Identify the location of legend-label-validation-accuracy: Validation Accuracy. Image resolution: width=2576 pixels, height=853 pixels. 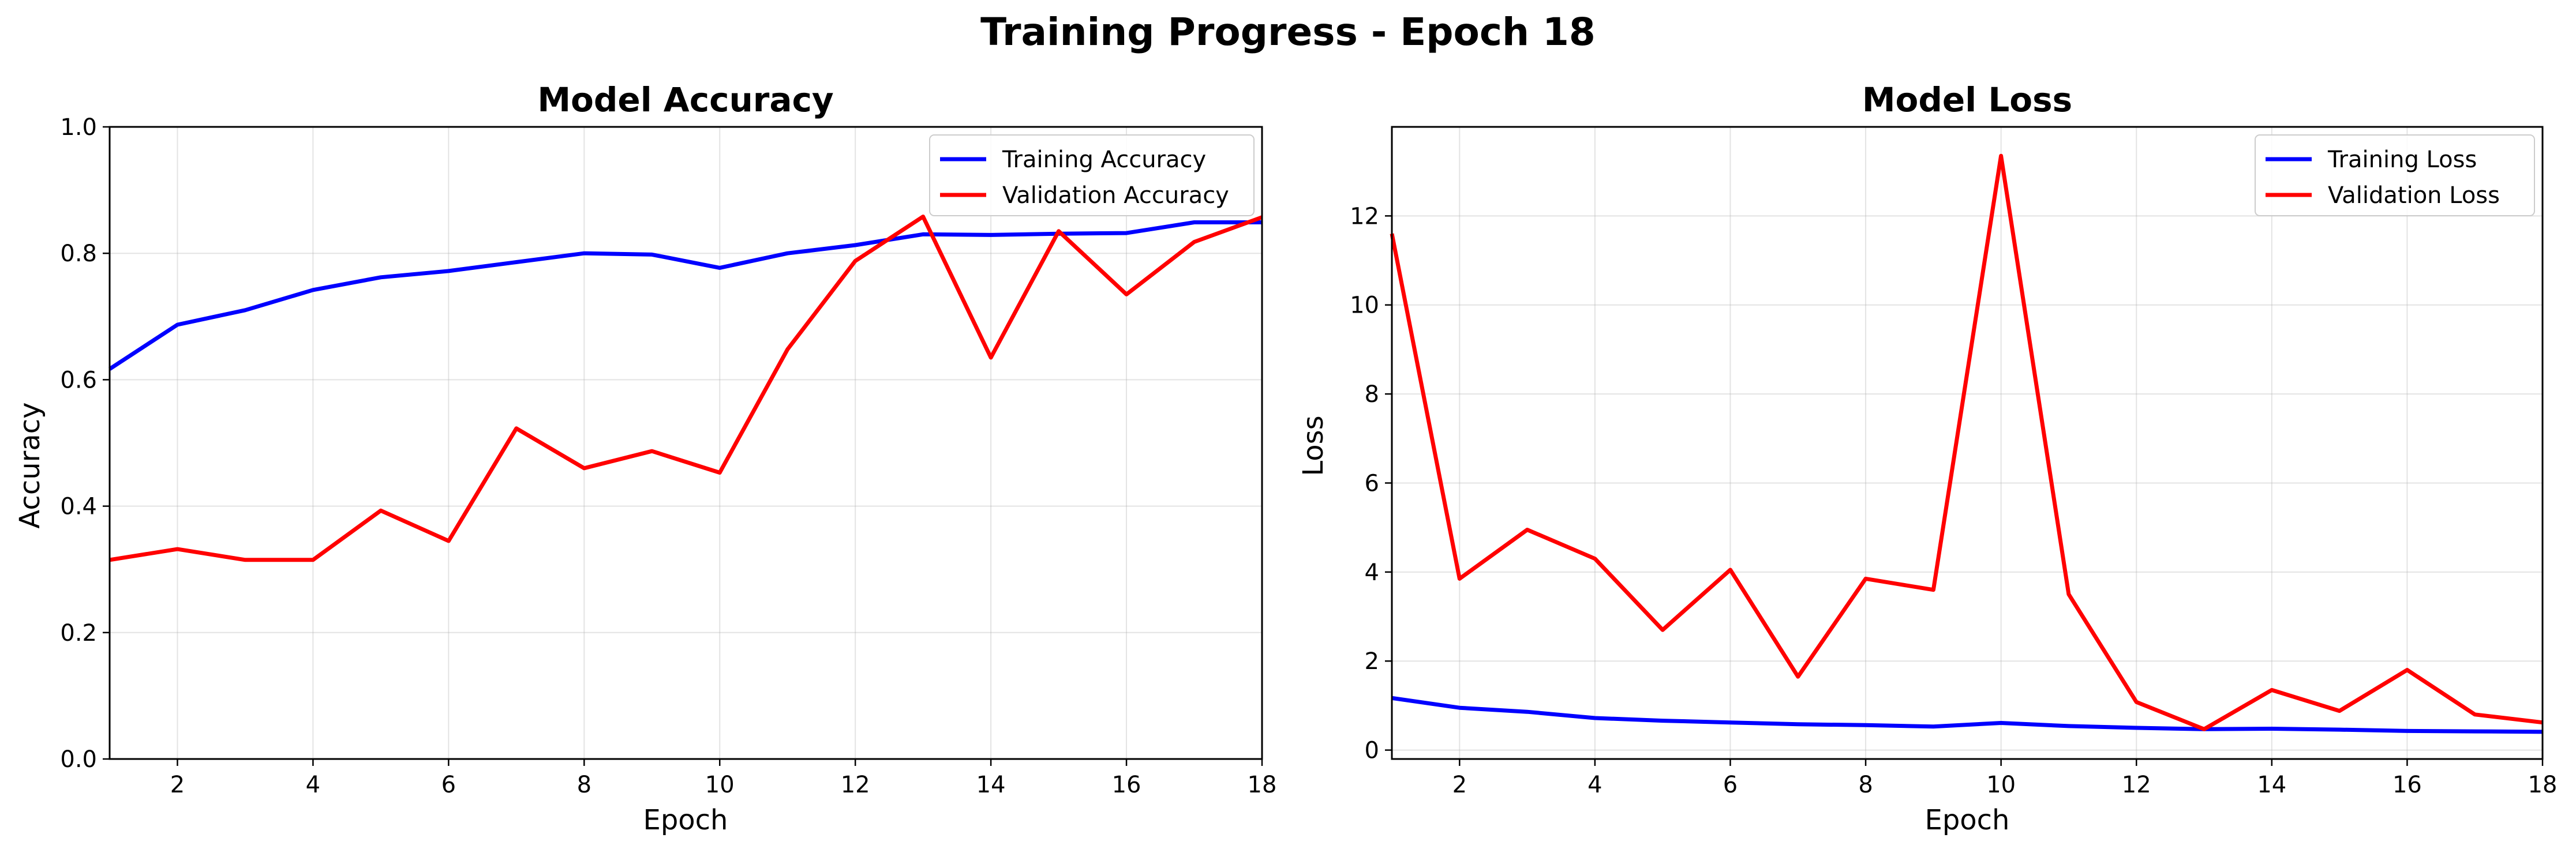
(1115, 196).